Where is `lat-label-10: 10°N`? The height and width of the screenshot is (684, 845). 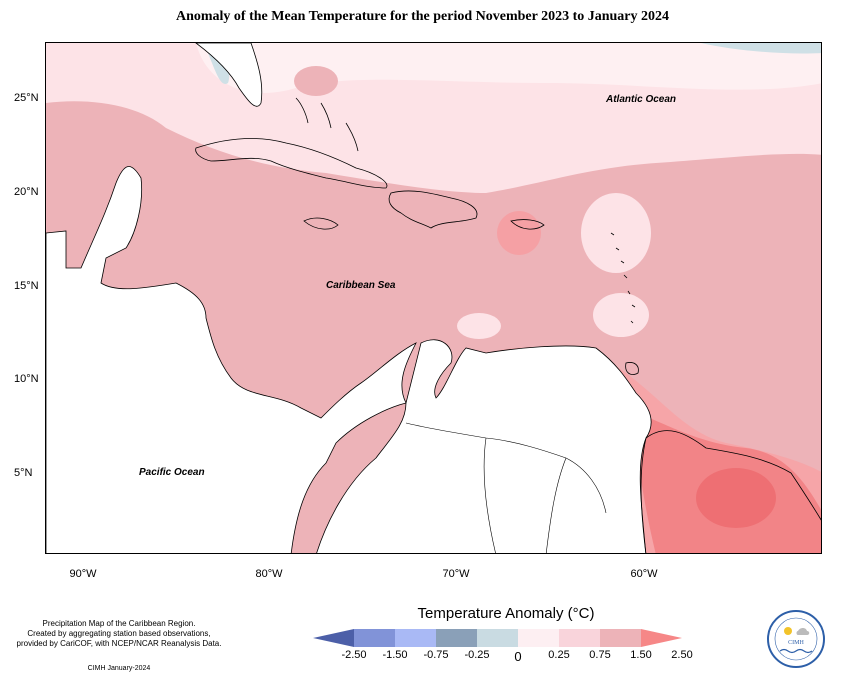
lat-label-10: 10°N is located at coordinates (26, 379).